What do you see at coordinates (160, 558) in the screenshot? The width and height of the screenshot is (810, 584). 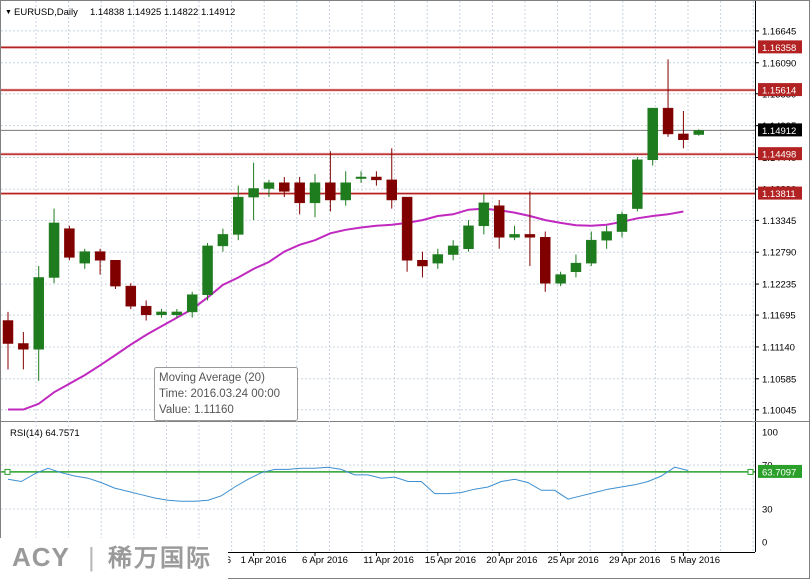 I see `logo-chinese: 稀万国际` at bounding box center [160, 558].